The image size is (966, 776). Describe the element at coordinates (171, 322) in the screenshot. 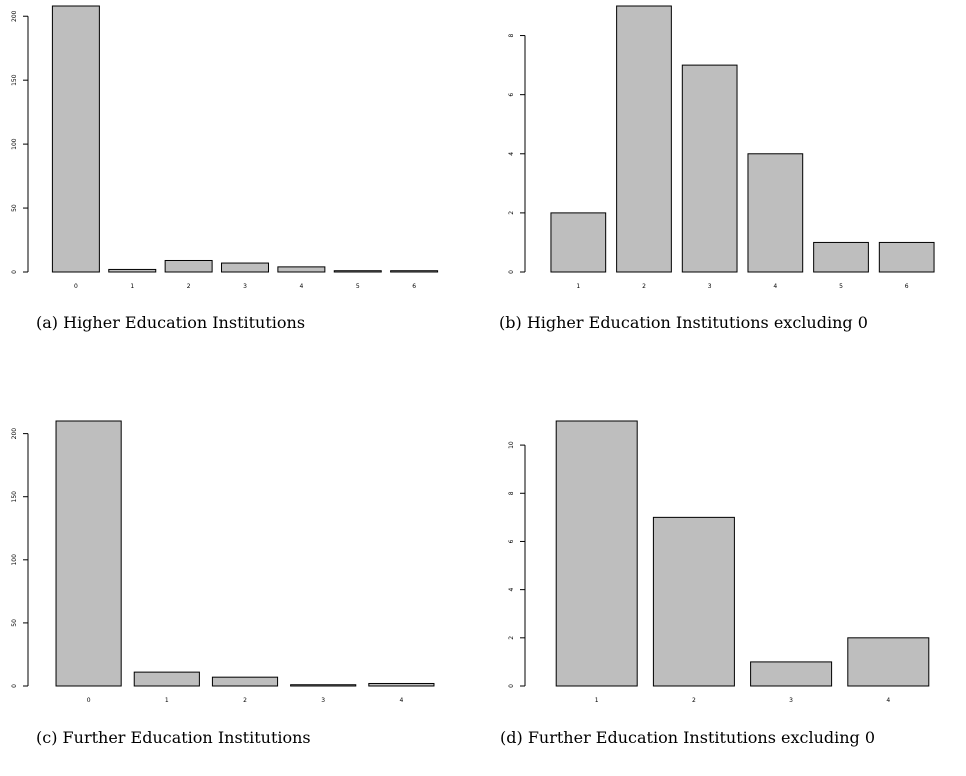

I see `caption-a: (a) Higher Education Institutions` at that location.